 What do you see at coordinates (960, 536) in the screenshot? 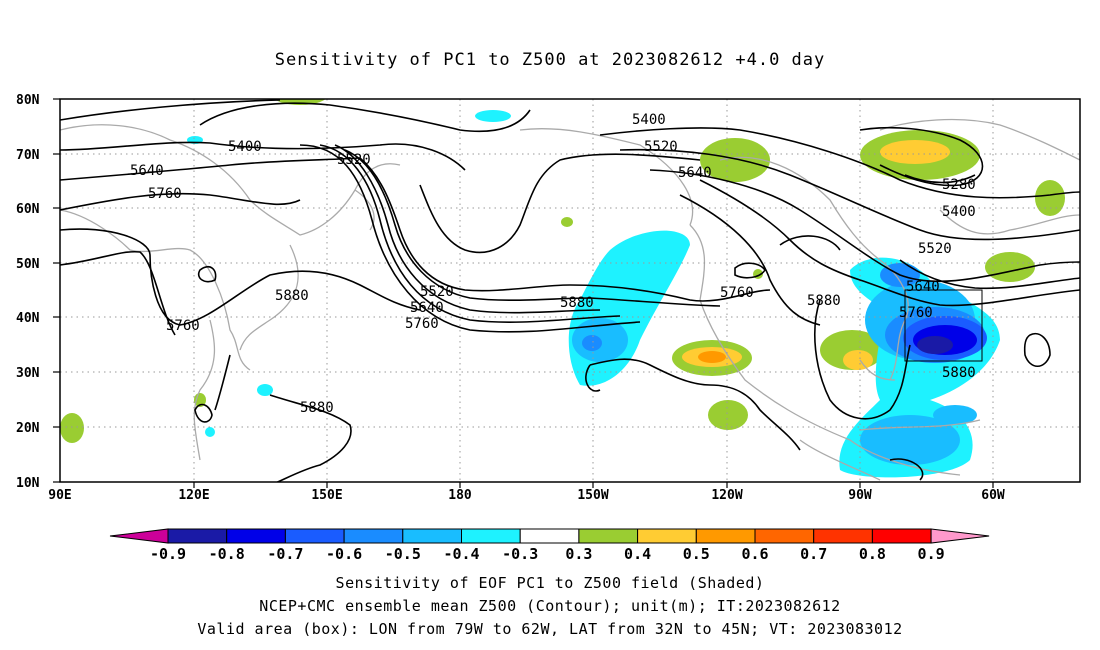
I see `colorbar-high-triangle` at bounding box center [960, 536].